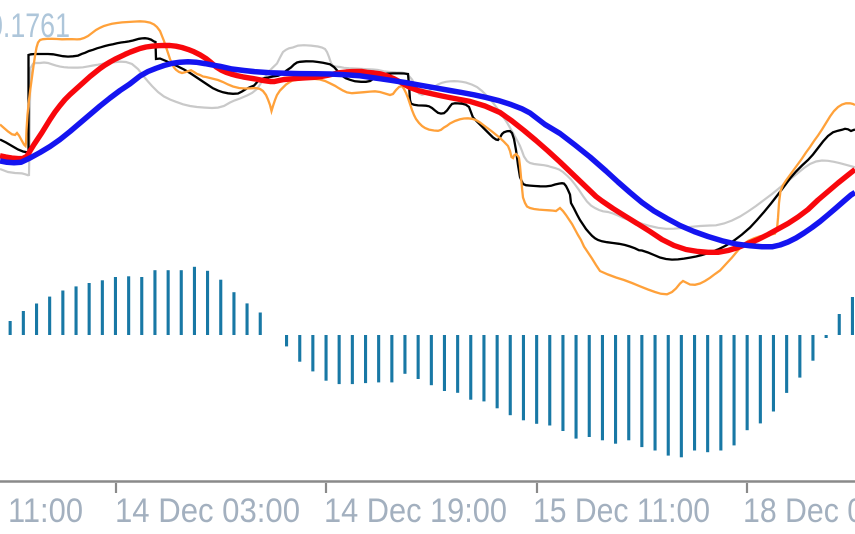  Describe the element at coordinates (45, 511) in the screenshot. I see `svg-text: 11:00` at that location.